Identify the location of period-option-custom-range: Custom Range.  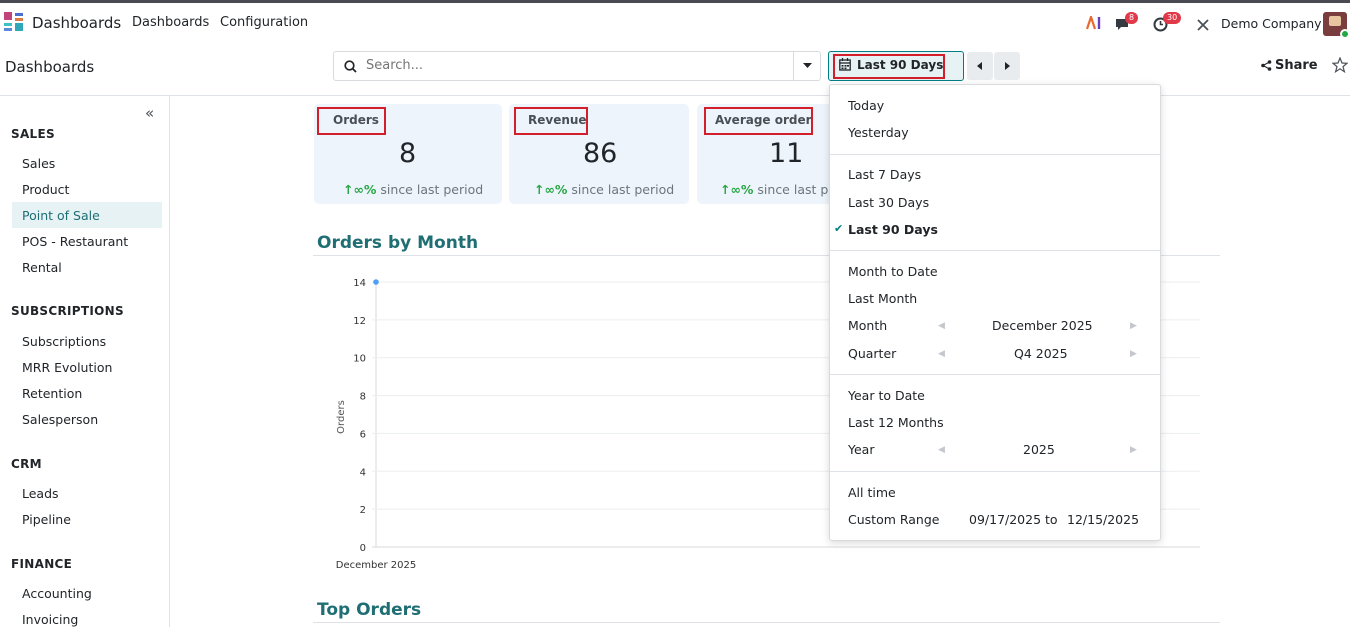
(894, 519).